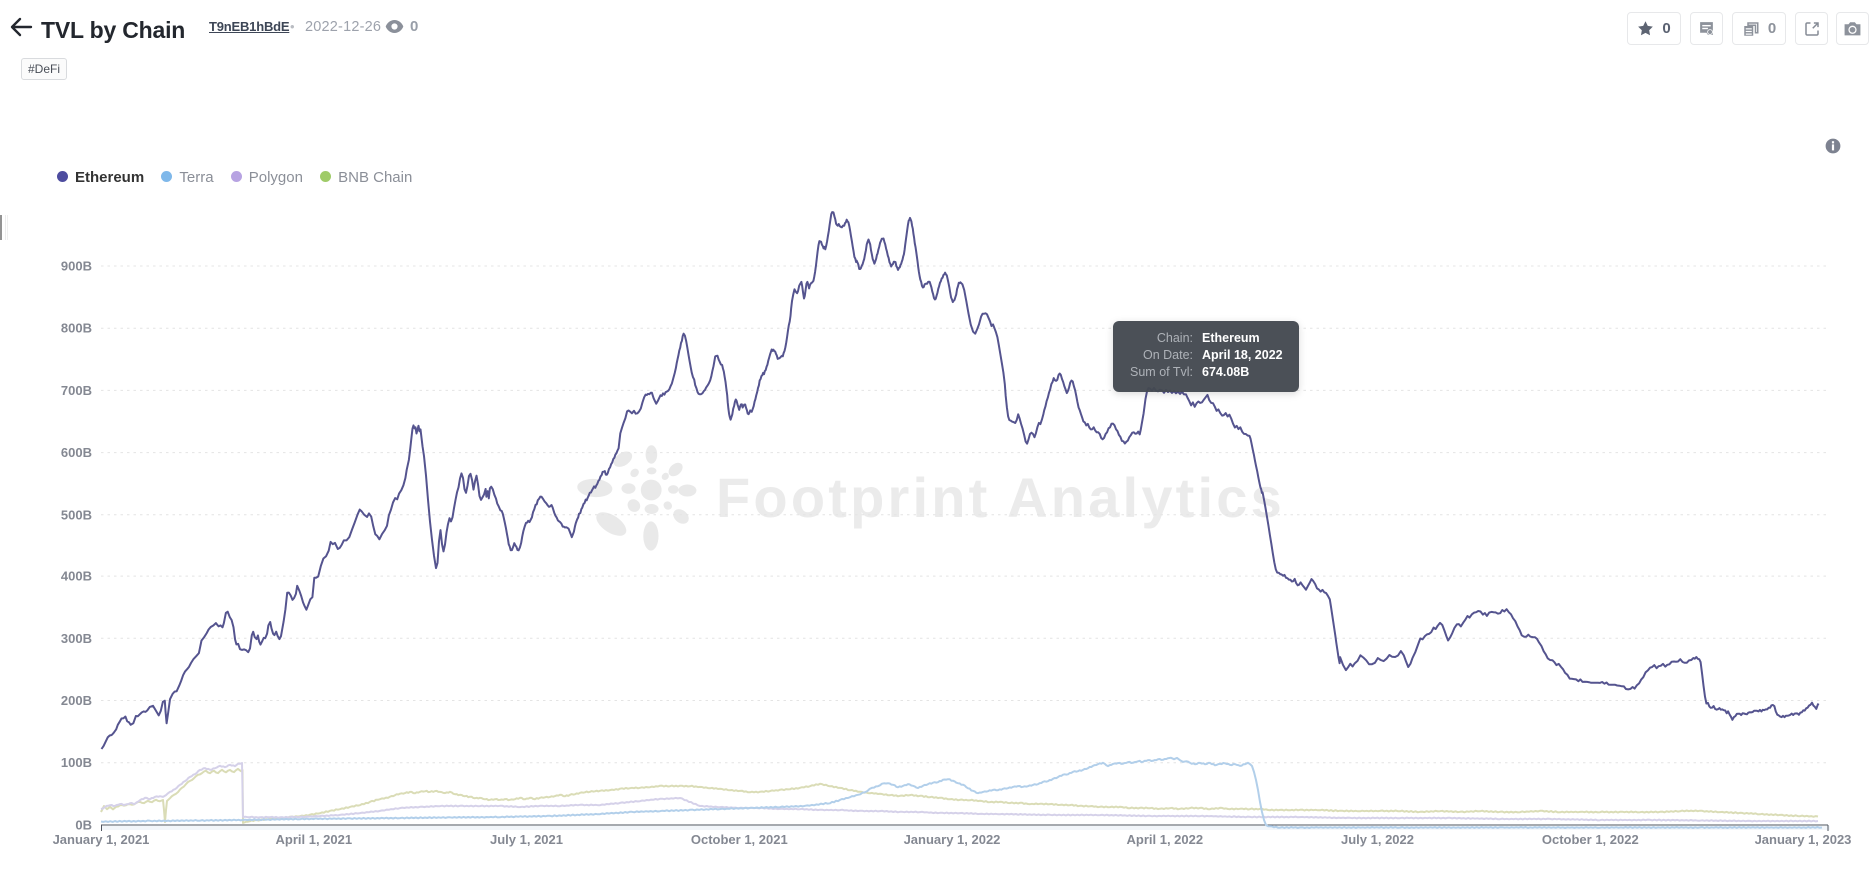 The width and height of the screenshot is (1872, 877). I want to click on svg-text: January 1, 2022, so click(952, 839).